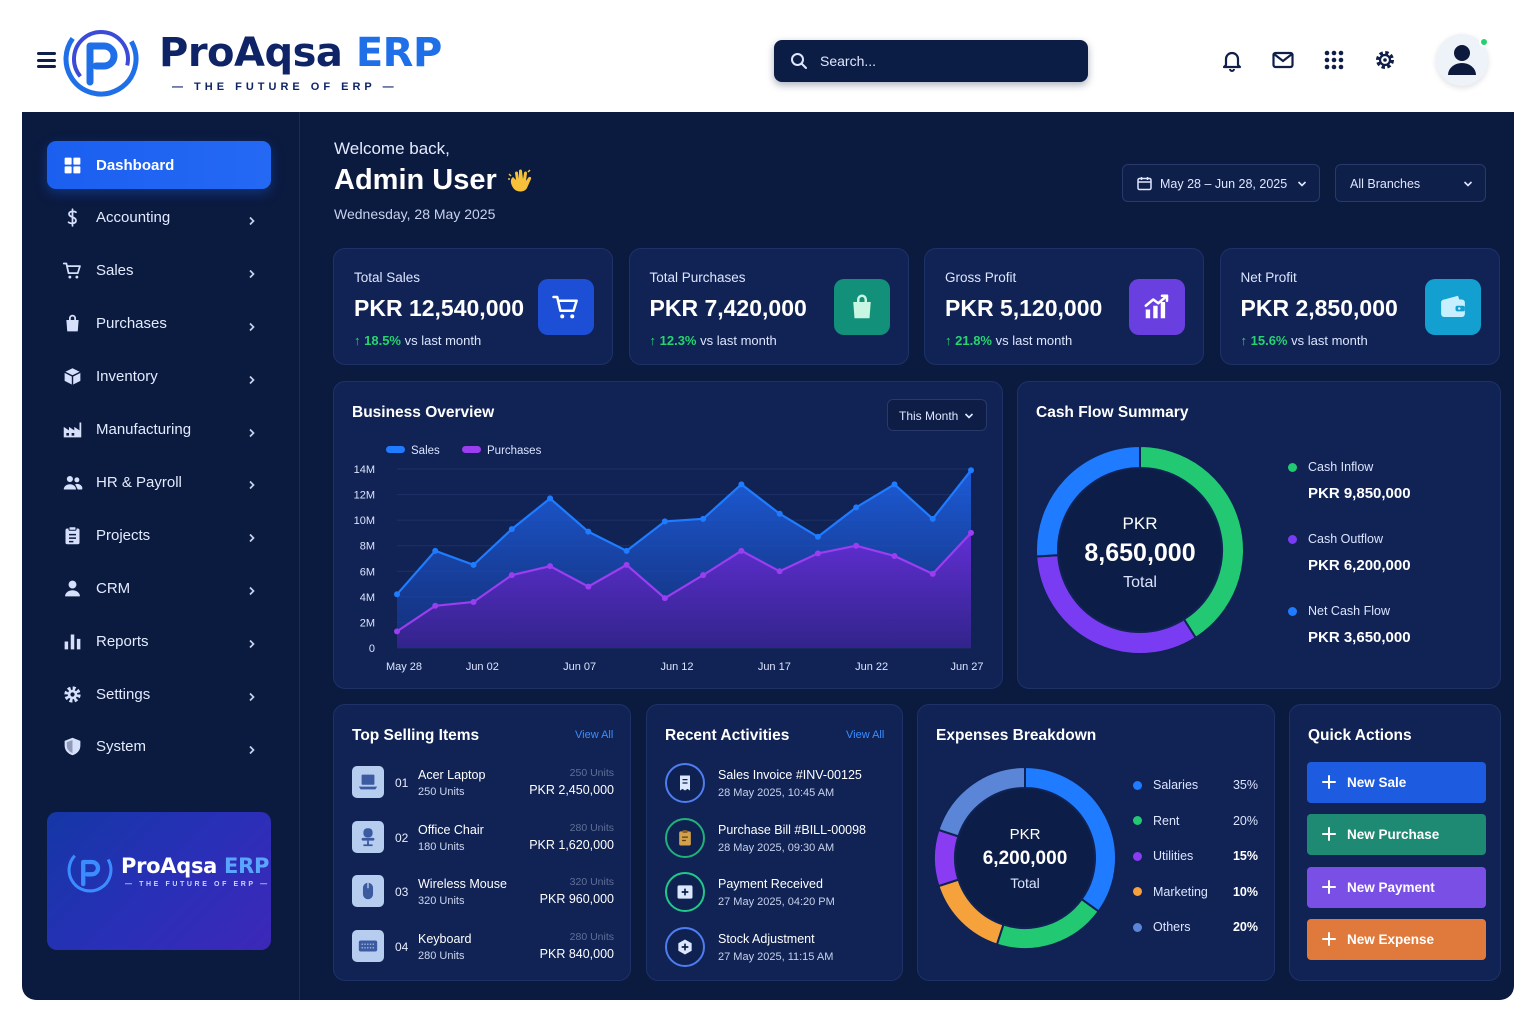  I want to click on expenses-center-value: 6,200,000, so click(1025, 858).